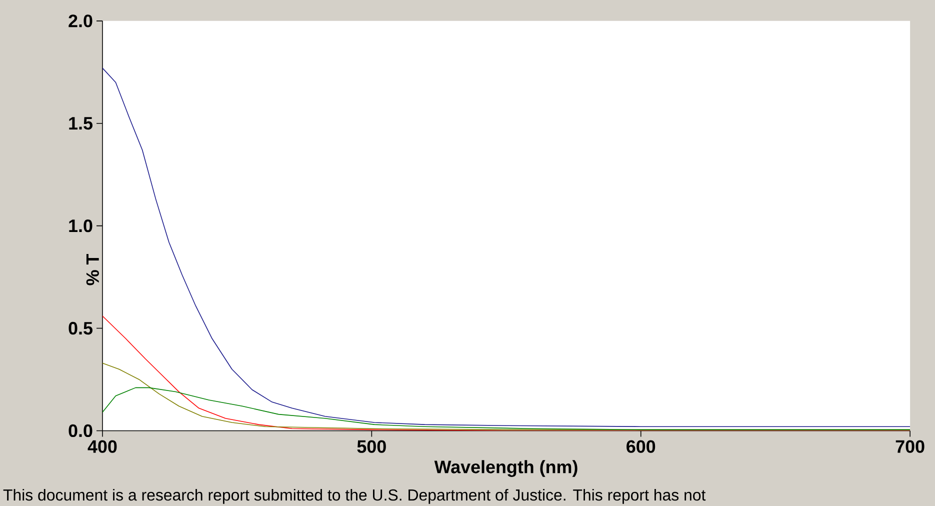  Describe the element at coordinates (910, 446) in the screenshot. I see `x-tick-label: 700` at that location.